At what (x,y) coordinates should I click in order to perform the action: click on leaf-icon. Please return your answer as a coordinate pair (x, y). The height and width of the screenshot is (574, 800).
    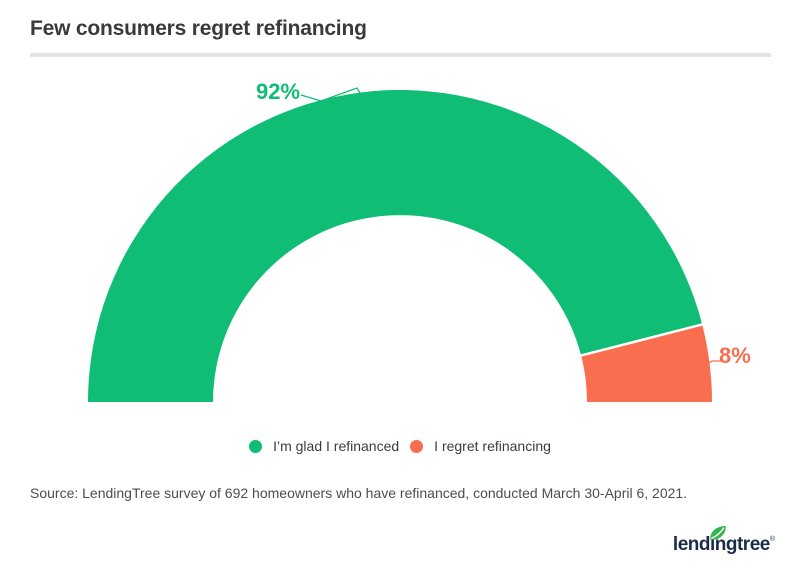
    Looking at the image, I should click on (718, 533).